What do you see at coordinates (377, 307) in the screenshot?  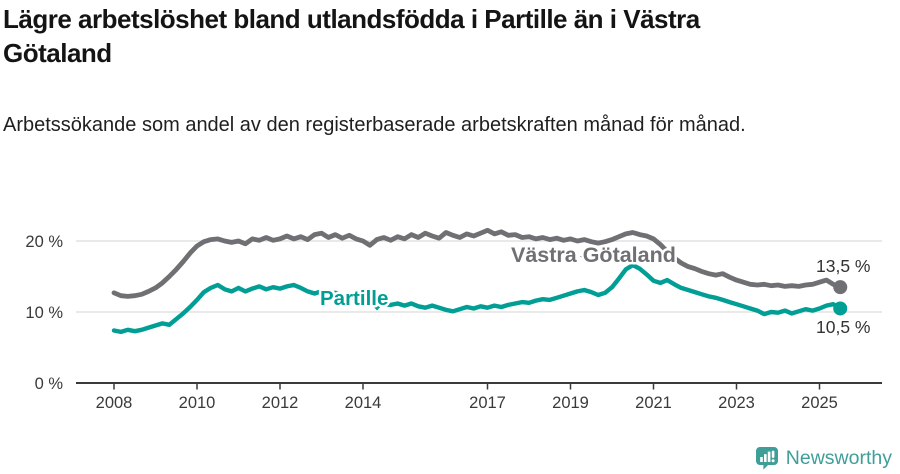 I see `series-marker-partille` at bounding box center [377, 307].